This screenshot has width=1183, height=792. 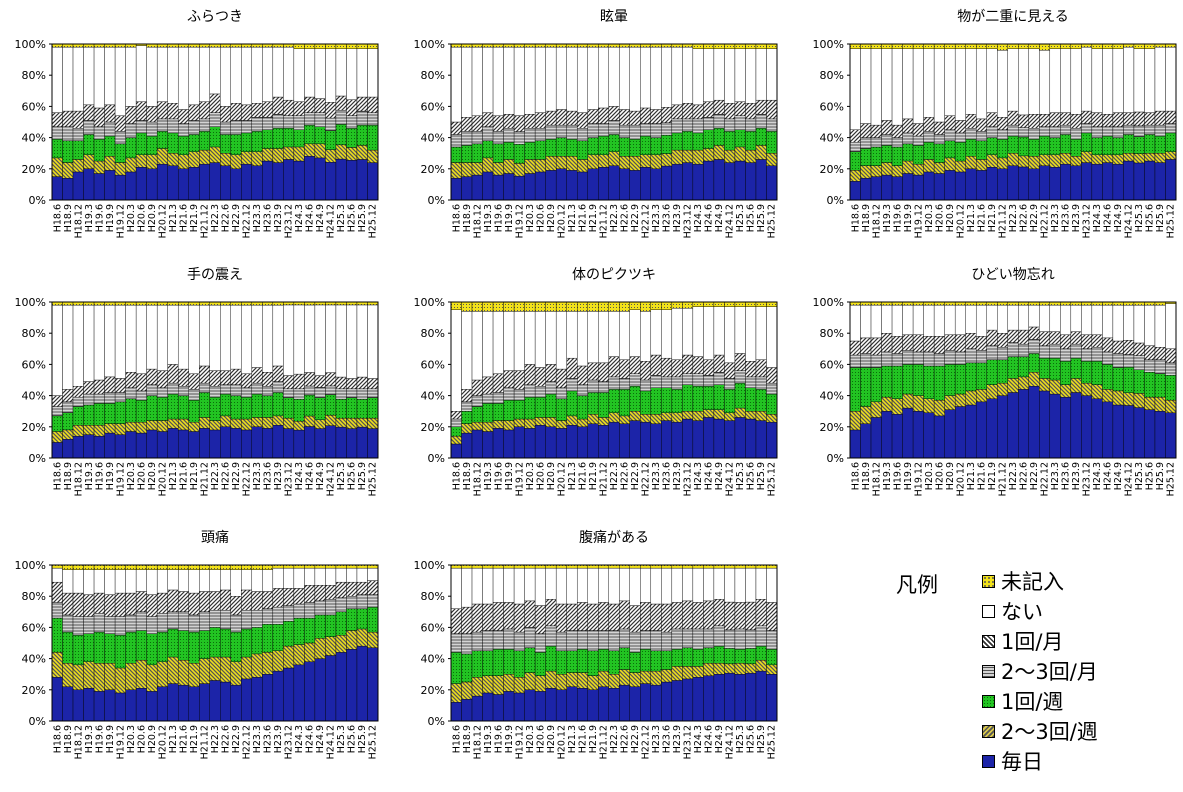 I want to click on y-tick-label: 80%, so click(x=832, y=333).